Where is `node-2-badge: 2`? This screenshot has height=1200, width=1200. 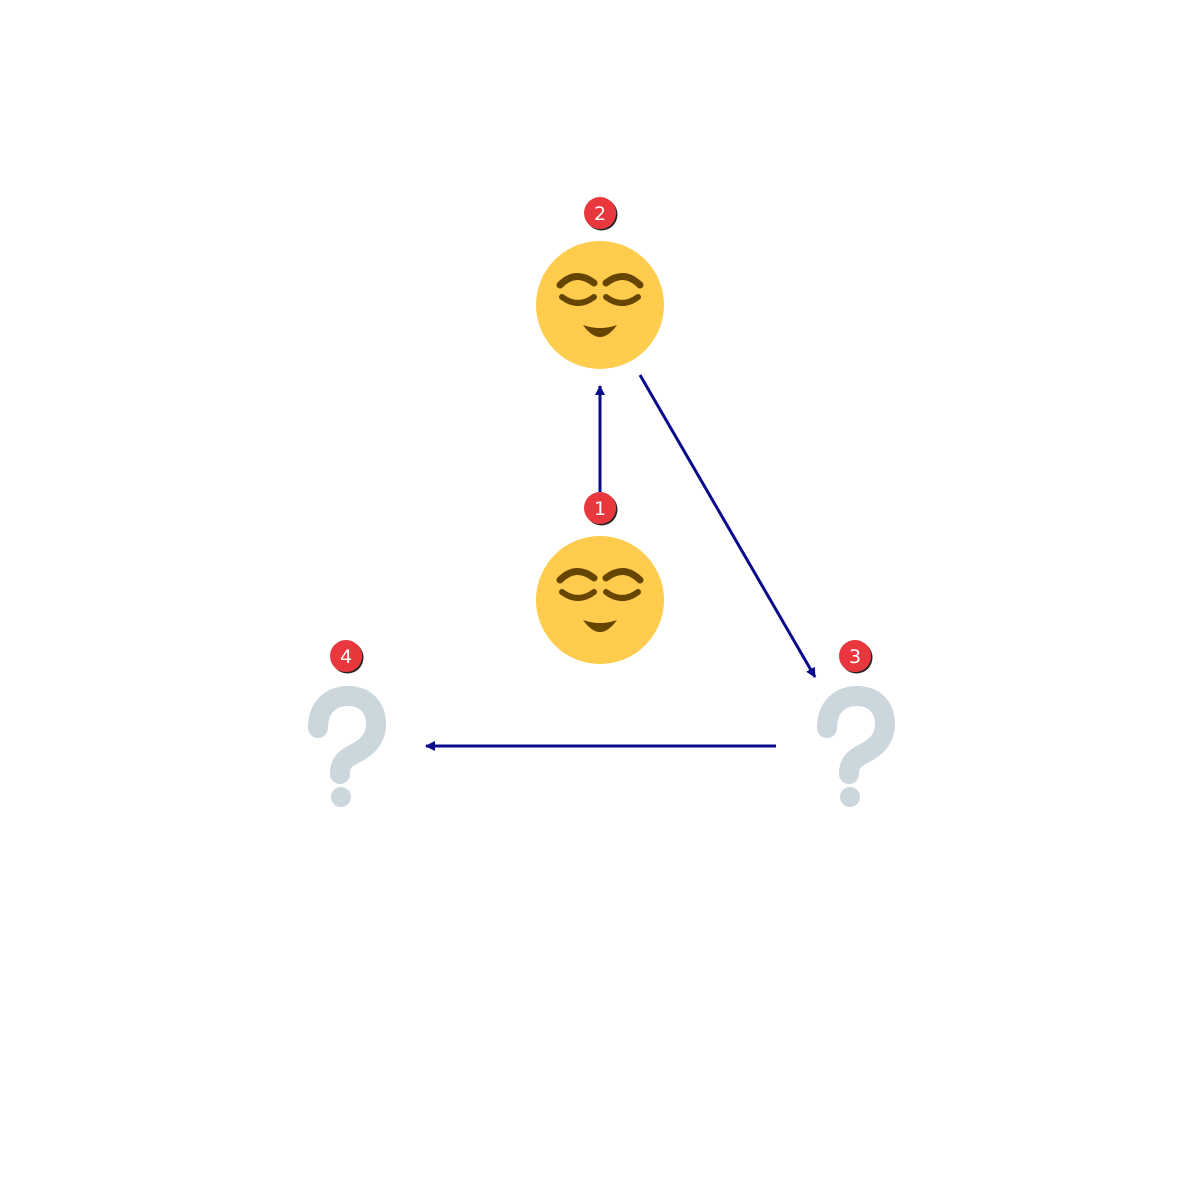 node-2-badge: 2 is located at coordinates (600, 213).